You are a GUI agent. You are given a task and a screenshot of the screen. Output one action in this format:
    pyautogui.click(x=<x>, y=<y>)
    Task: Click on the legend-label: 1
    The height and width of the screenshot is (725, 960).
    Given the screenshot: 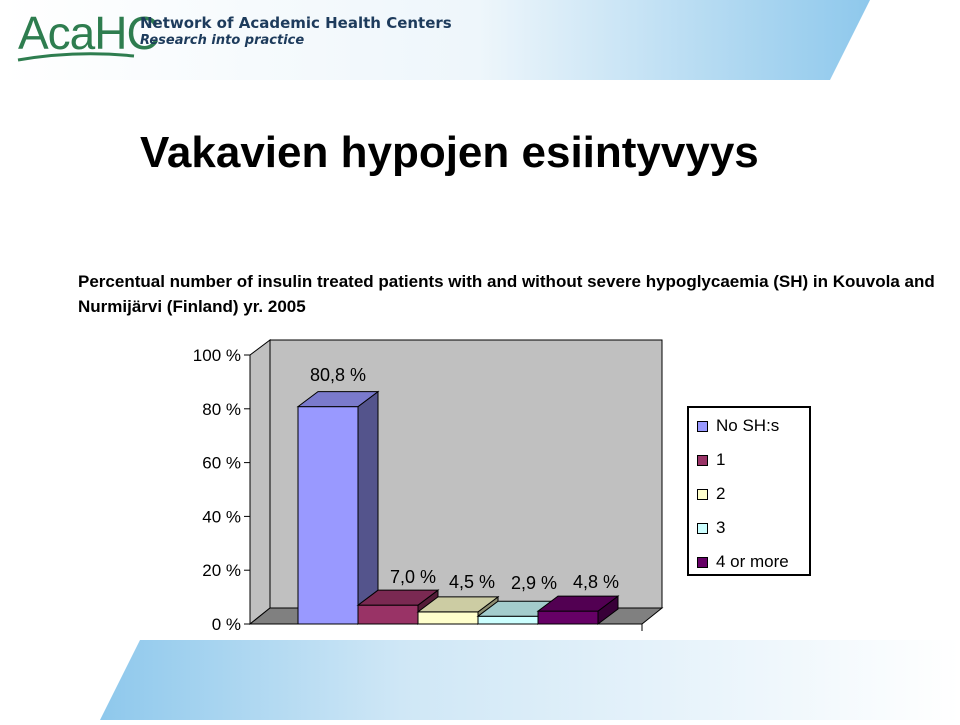 What is the action you would take?
    pyautogui.click(x=721, y=459)
    